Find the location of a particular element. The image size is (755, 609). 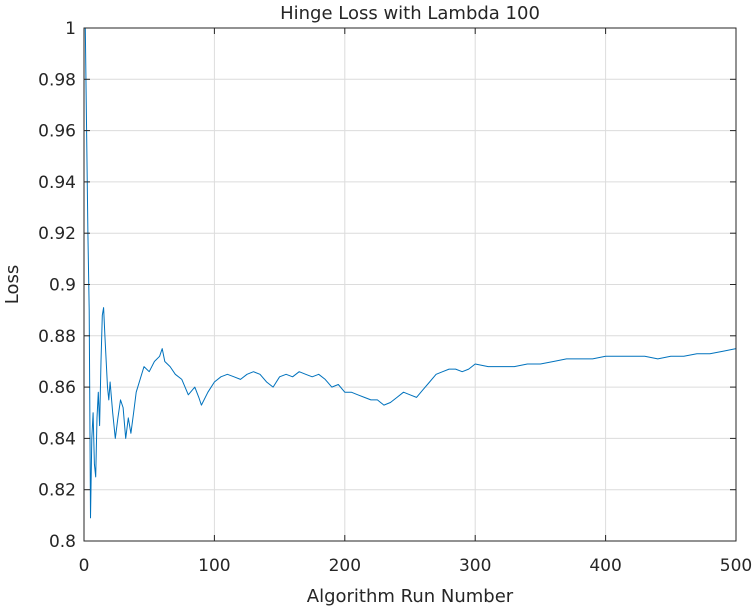

y-tick-label: 0.96 is located at coordinates (57, 132).